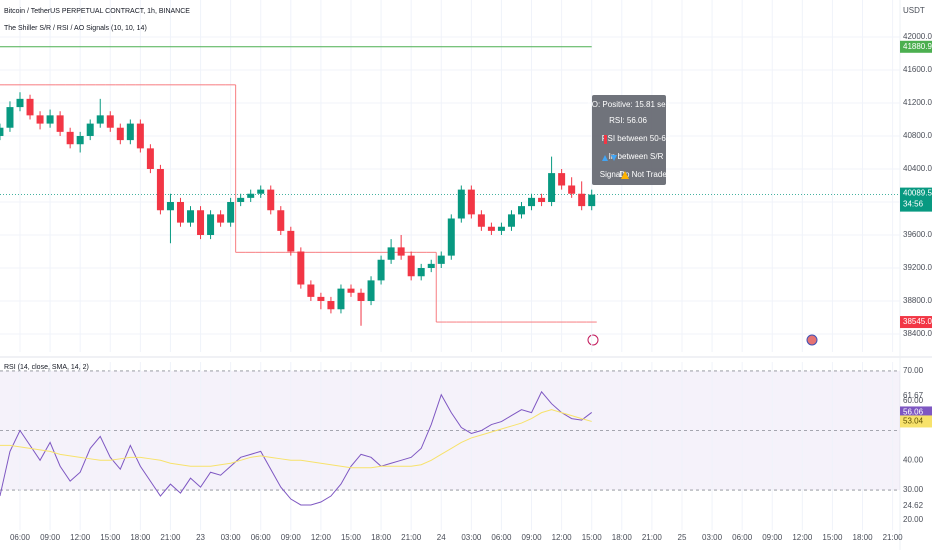  Describe the element at coordinates (917, 333) in the screenshot. I see `y-tick-label: 38400.0` at that location.